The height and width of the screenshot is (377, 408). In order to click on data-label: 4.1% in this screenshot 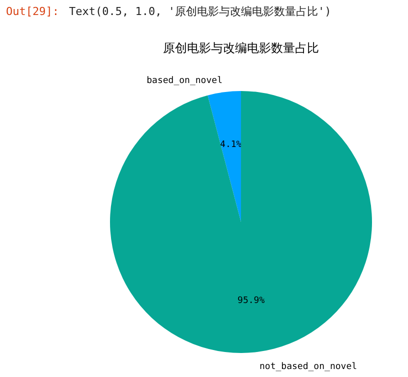, I will do `click(231, 145)`.